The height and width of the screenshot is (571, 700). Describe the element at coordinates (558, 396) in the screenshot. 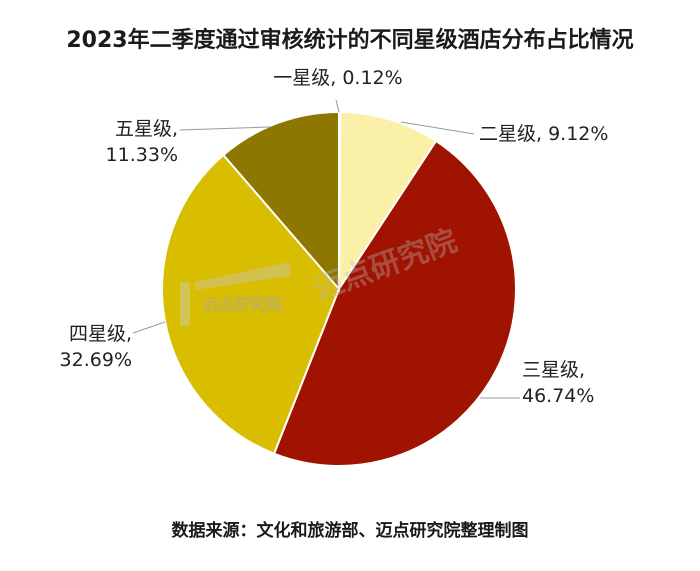

I see `slice-label-value-3: 46.74%` at that location.